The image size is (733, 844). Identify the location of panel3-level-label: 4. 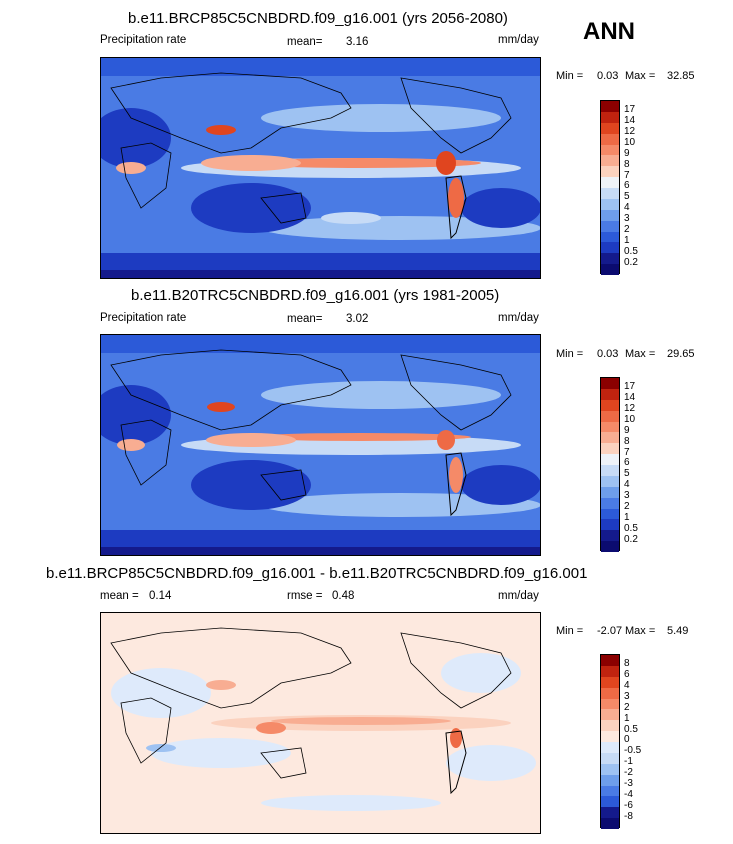
(627, 685).